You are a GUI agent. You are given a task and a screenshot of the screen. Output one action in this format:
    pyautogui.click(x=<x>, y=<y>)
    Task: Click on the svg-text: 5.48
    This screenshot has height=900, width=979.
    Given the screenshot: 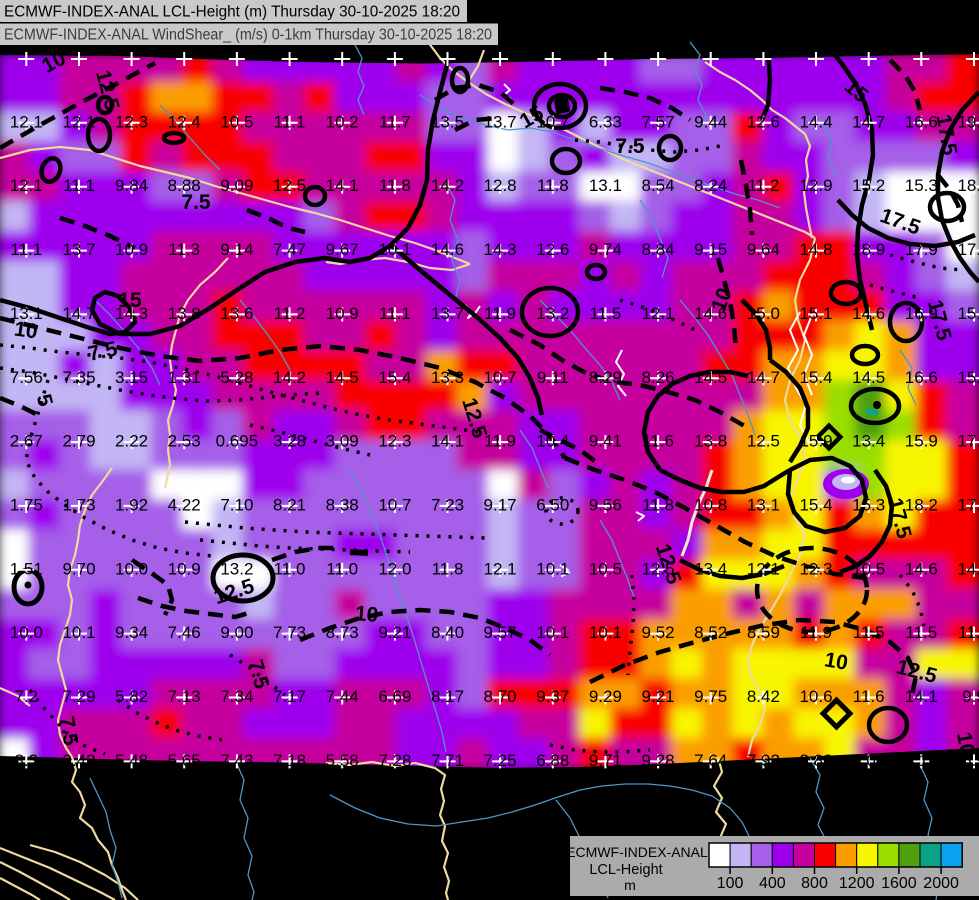 What is the action you would take?
    pyautogui.click(x=131, y=760)
    